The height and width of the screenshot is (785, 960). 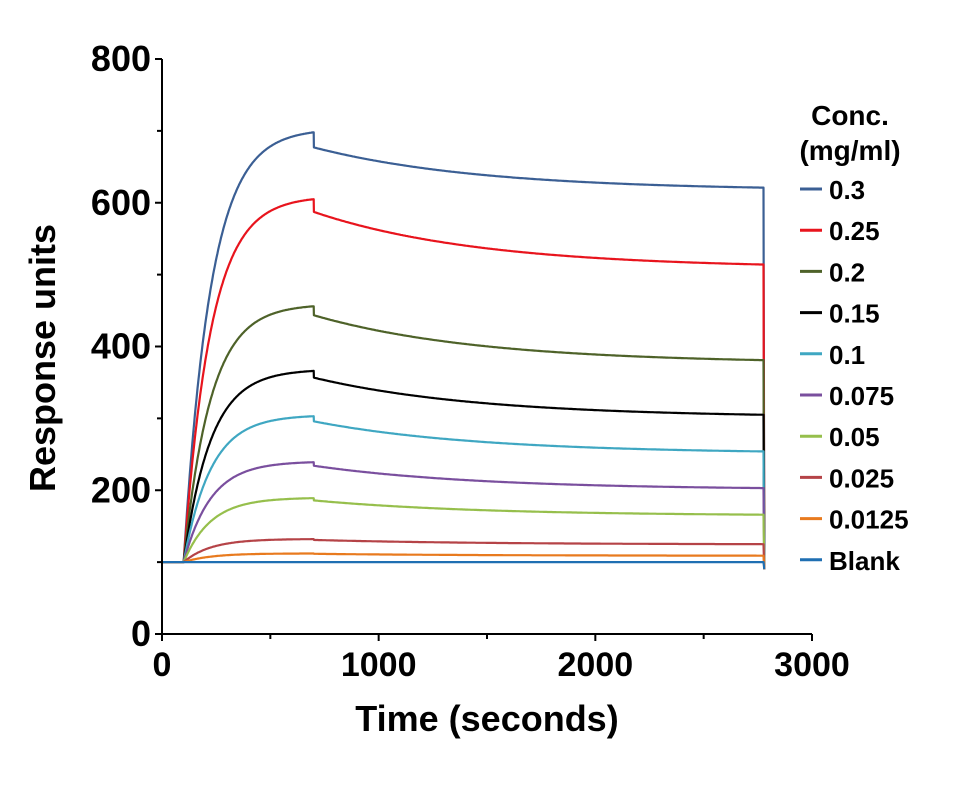 What do you see at coordinates (121, 489) in the screenshot?
I see `y-tick-label: 200` at bounding box center [121, 489].